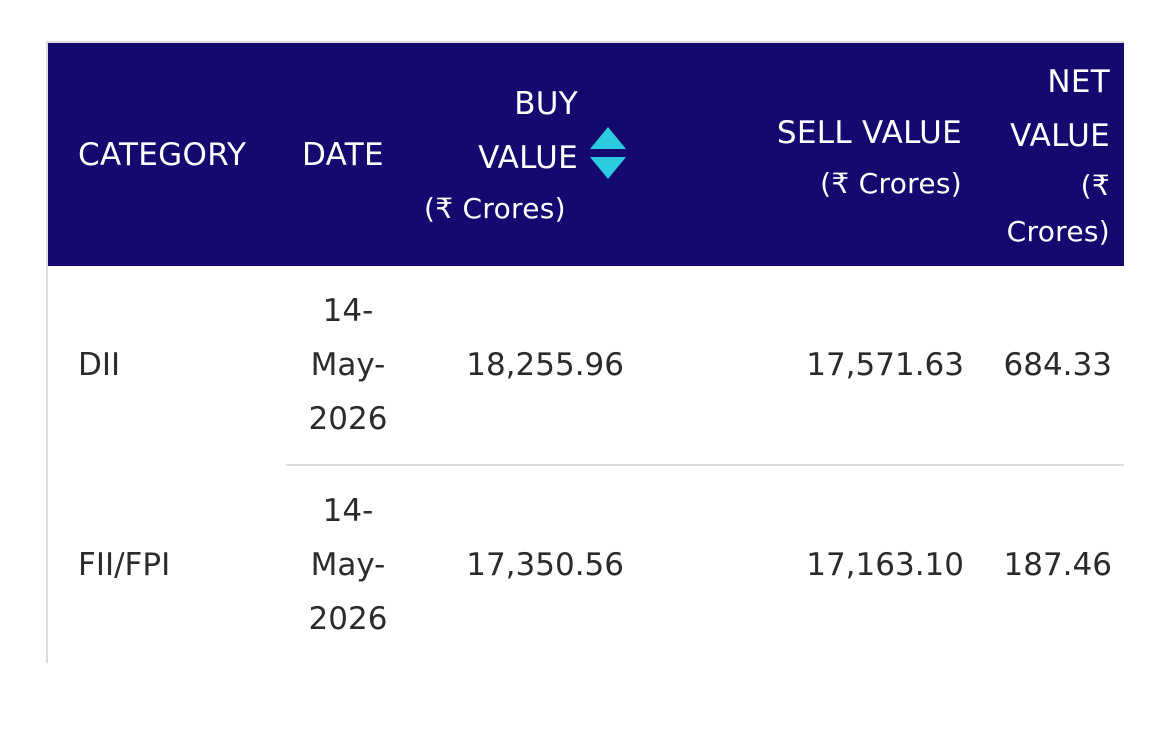  What do you see at coordinates (1078, 82) in the screenshot?
I see `column-header-net-label-line1: NET` at bounding box center [1078, 82].